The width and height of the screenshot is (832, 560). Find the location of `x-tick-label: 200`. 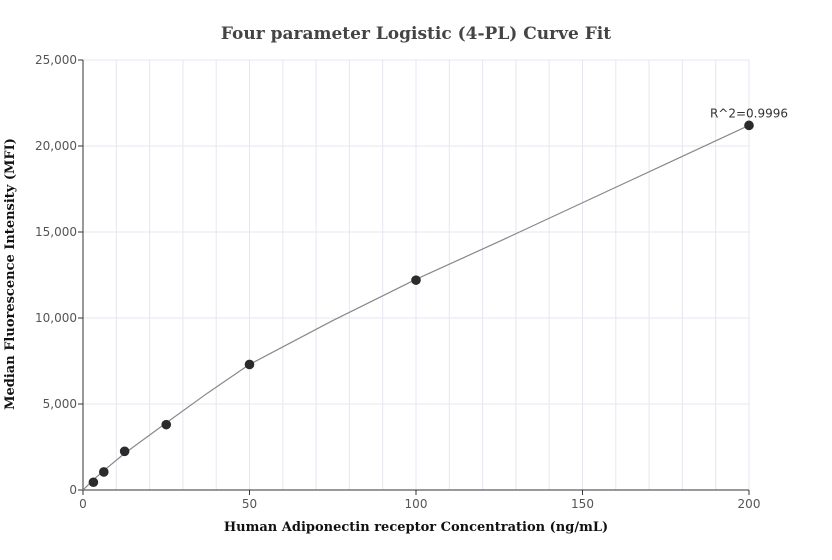

x-tick-label: 200 is located at coordinates (749, 504).